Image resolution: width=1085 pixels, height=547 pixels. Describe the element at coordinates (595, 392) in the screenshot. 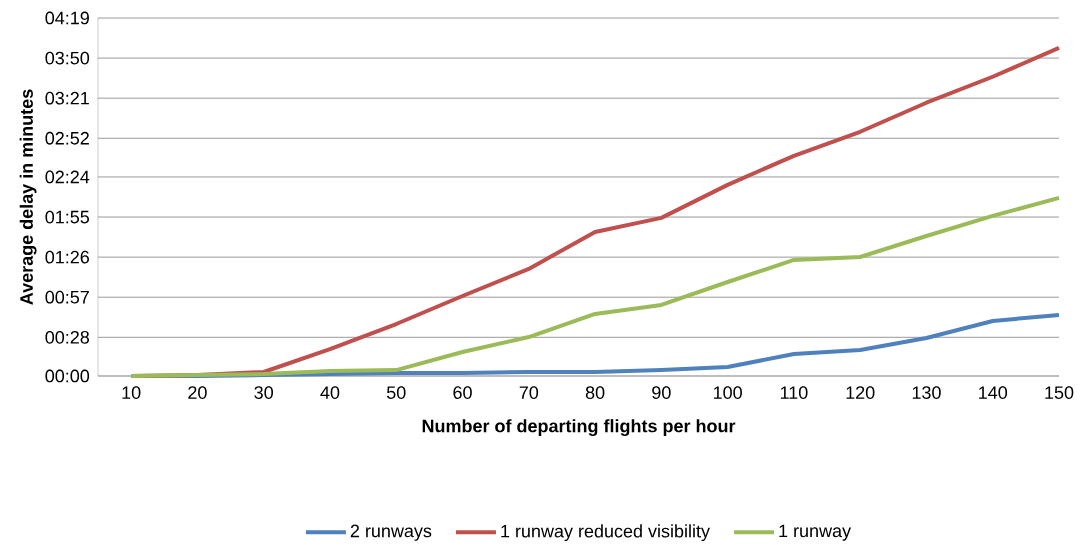

I see `x-tick-label: 80` at that location.